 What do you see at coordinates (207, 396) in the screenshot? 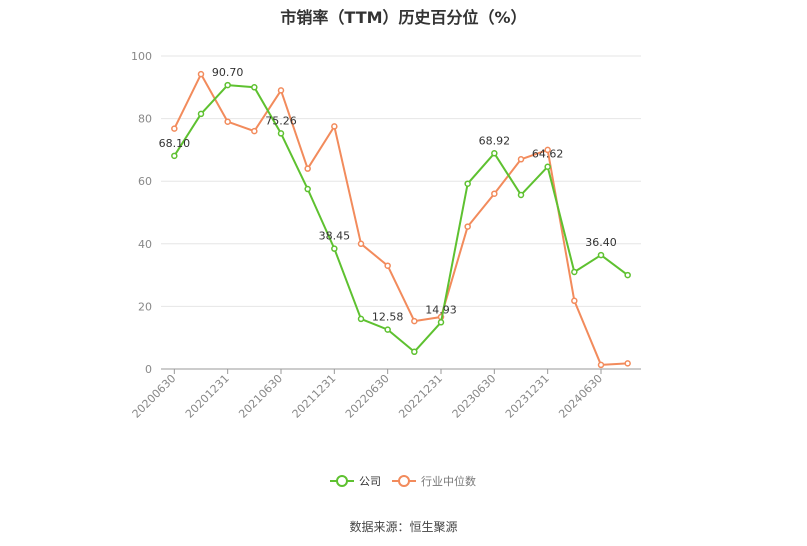
I see `x-tick-label: 20201231` at bounding box center [207, 396].